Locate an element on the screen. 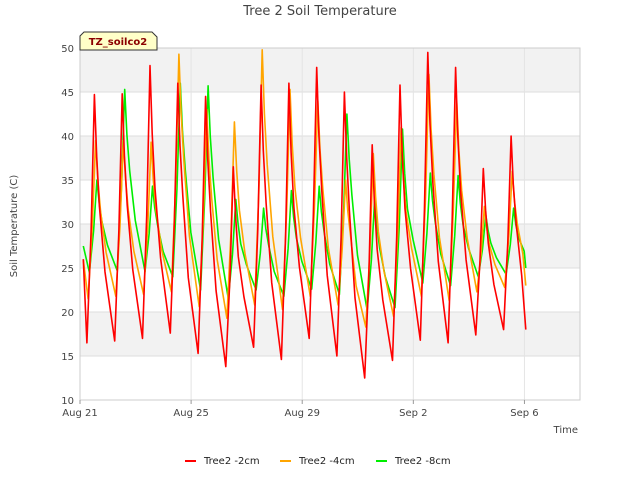  legend: Tree2 -2cm Tree2 -4cm Tree2 -8cm is located at coordinates (318, 461).